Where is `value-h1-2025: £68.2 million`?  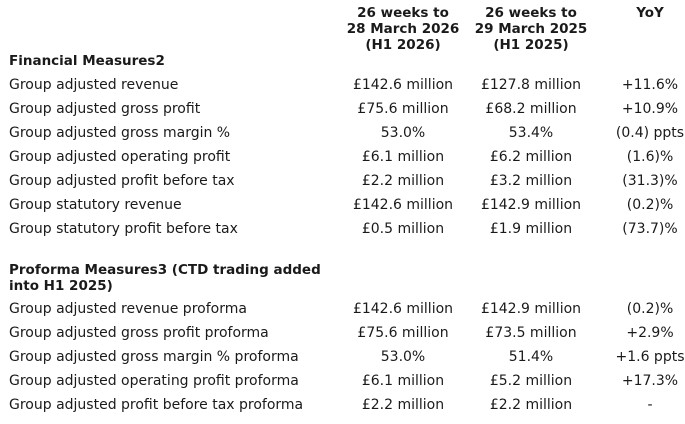 value-h1-2025: £68.2 million is located at coordinates (531, 109).